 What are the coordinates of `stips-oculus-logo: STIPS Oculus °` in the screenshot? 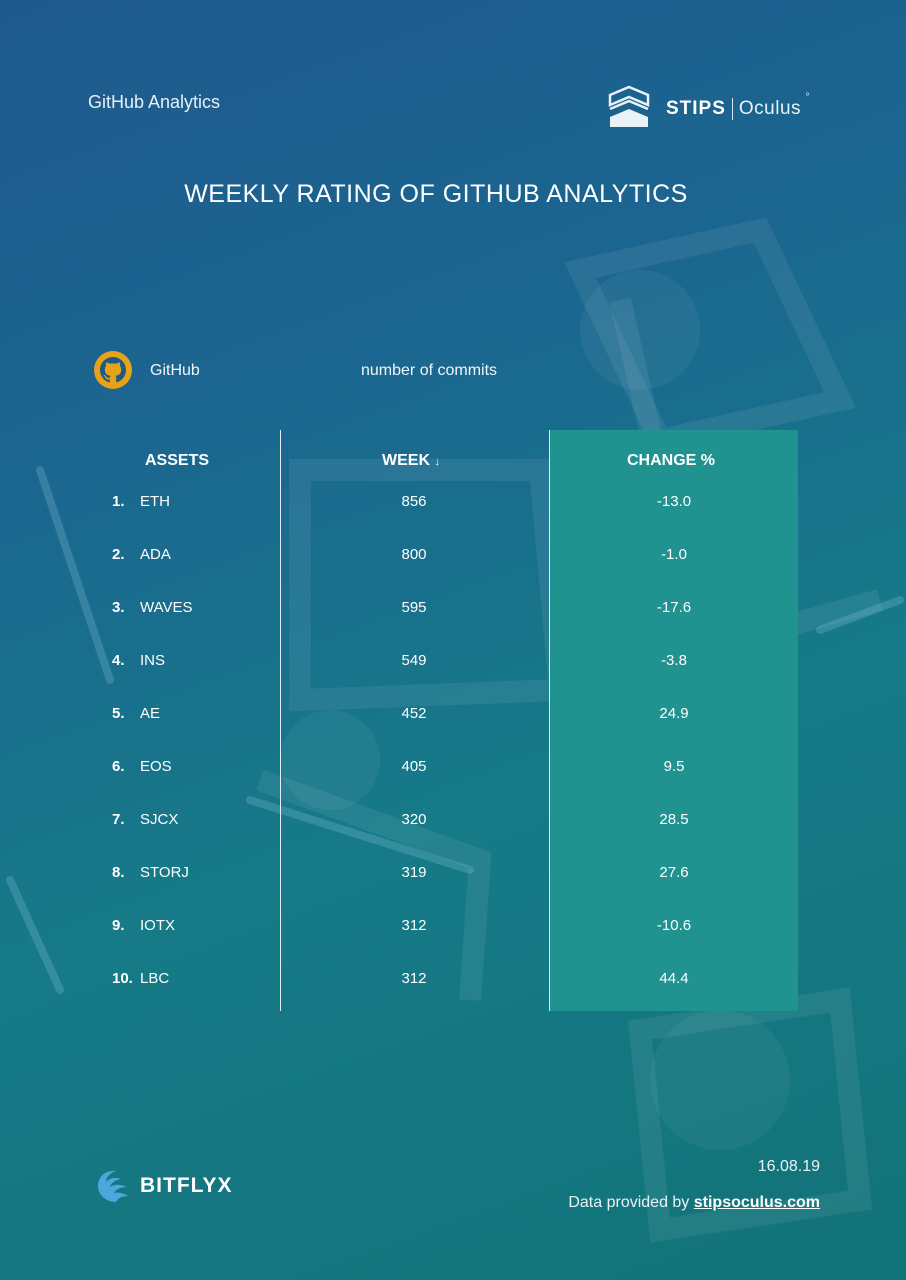 It's located at (716, 109).